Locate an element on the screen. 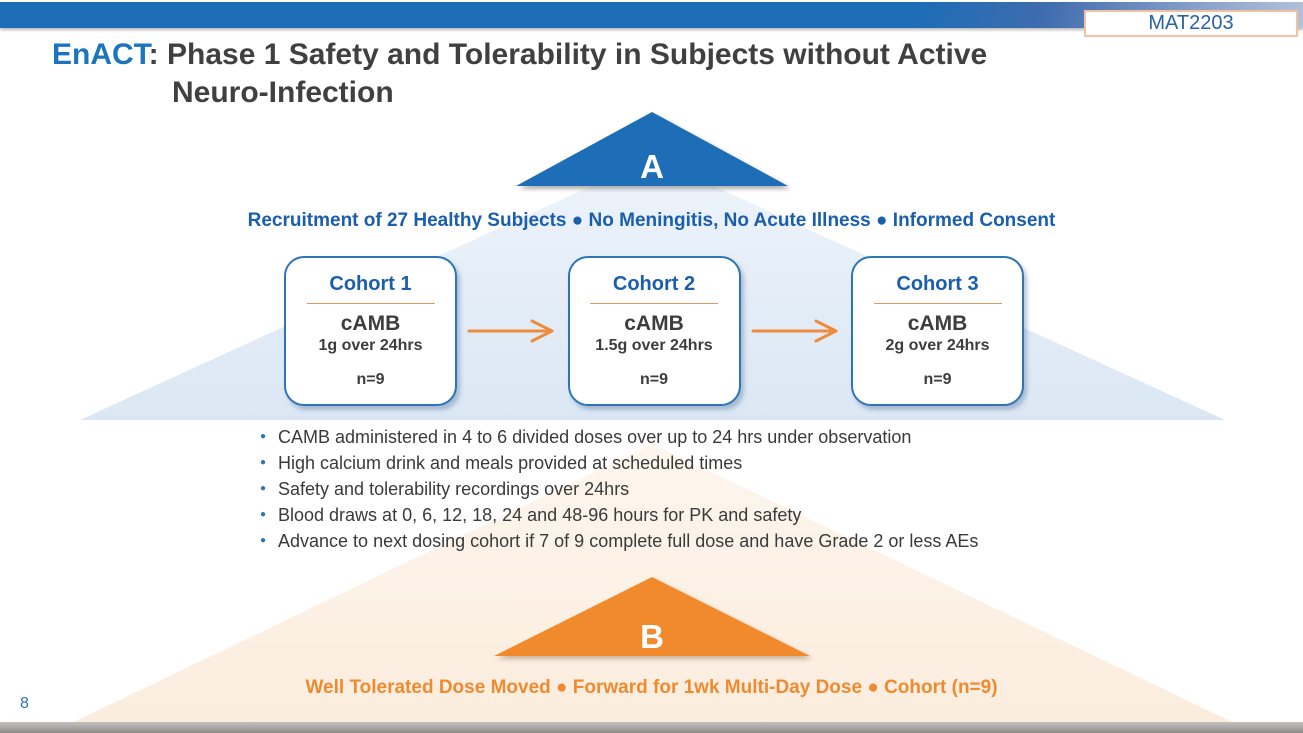 This screenshot has height=733, width=1303. cohort-name: Cohort 3 is located at coordinates (937, 284).